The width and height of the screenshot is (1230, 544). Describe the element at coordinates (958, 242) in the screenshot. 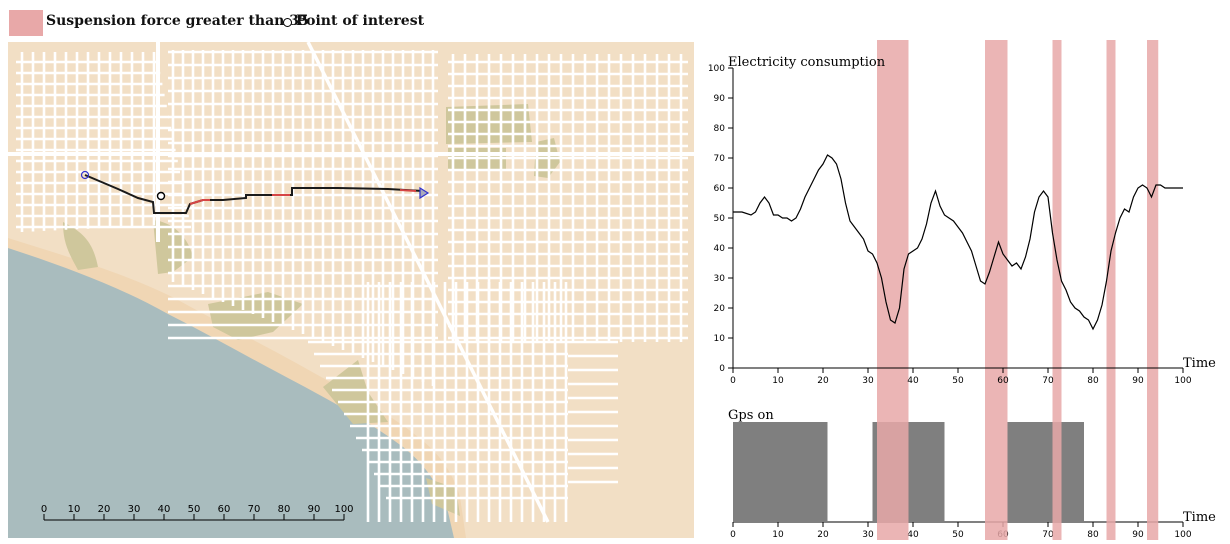

I see `electricity-series-line` at that location.